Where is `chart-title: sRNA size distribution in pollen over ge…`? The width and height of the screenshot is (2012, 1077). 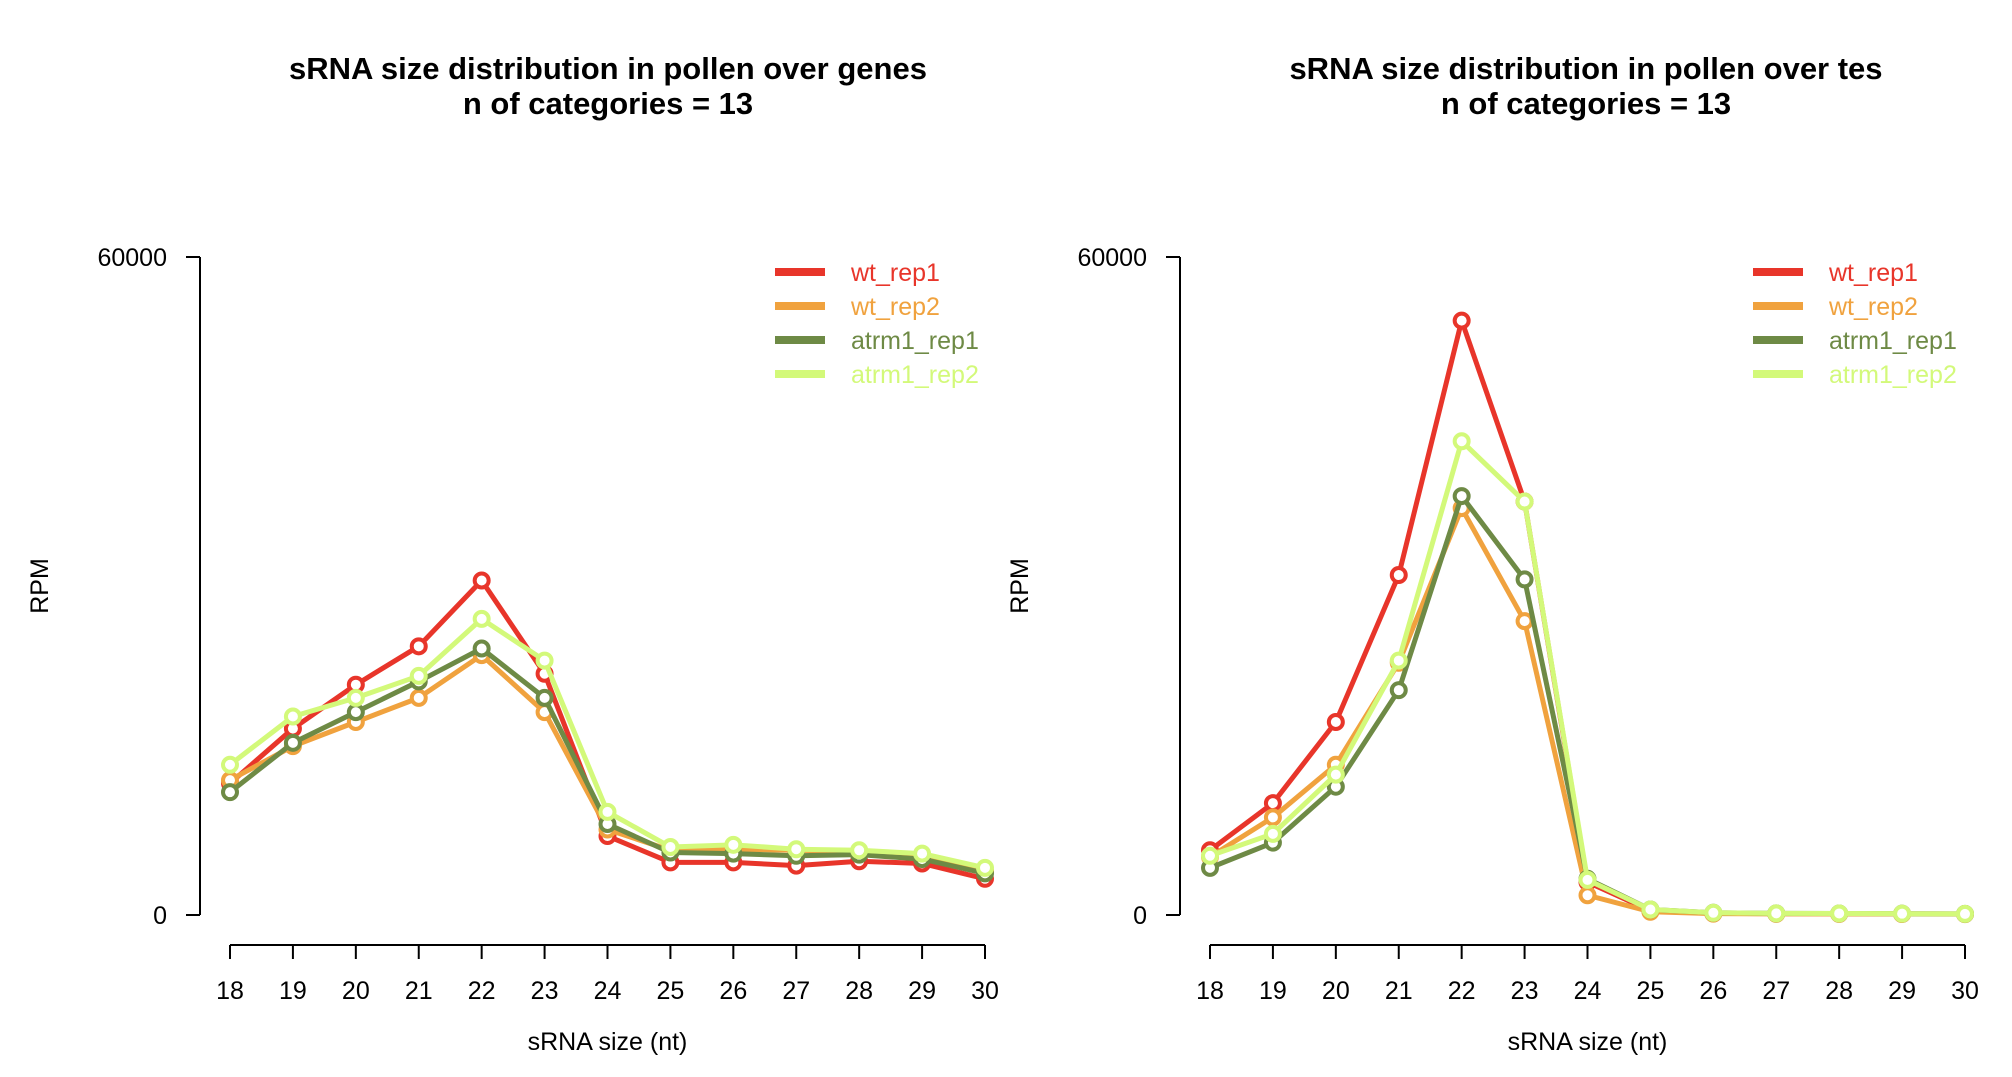 chart-title: sRNA size distribution in pollen over ge… is located at coordinates (608, 68).